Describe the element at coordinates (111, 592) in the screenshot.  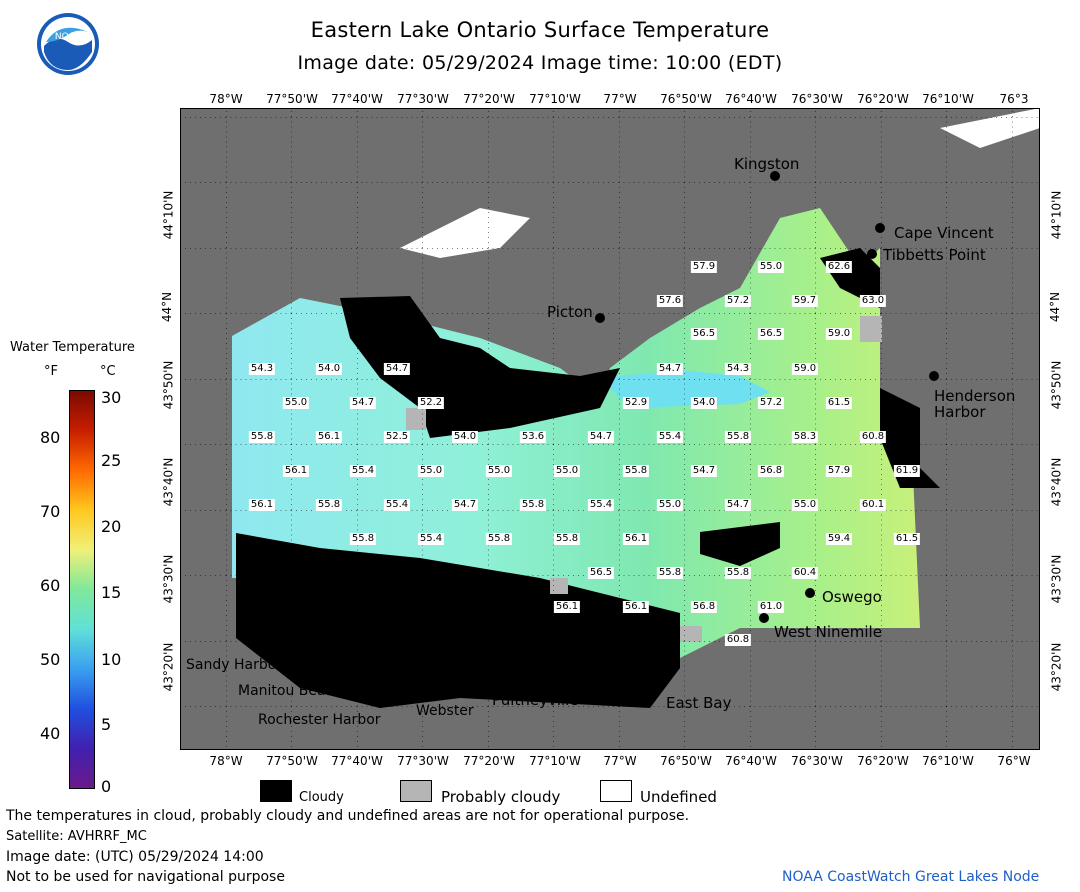
I see `scale-tick-c: 15` at that location.